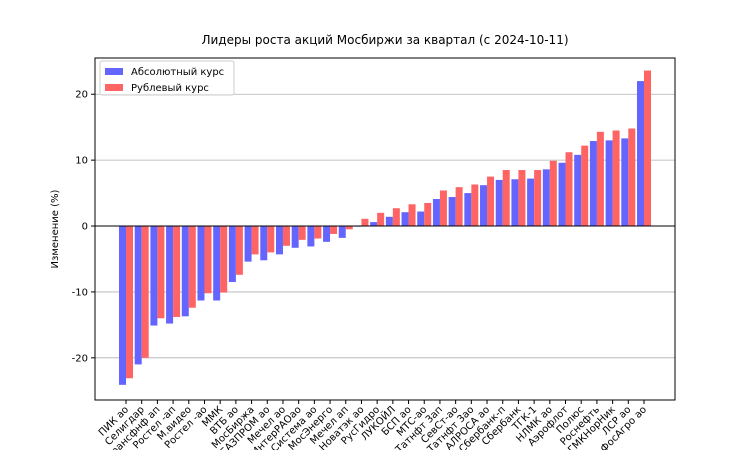 The width and height of the screenshot is (750, 450). I want to click on legend-label: Абсолютный курс, so click(177, 72).